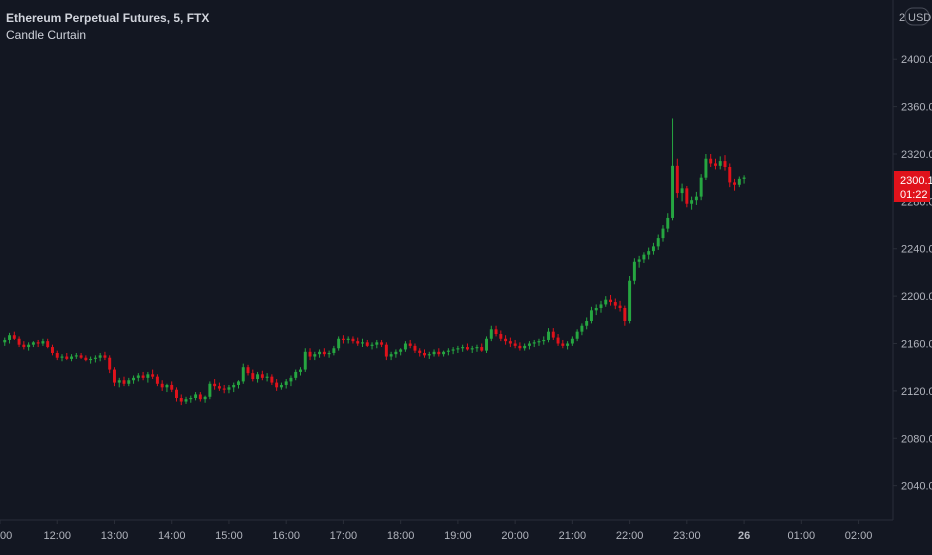 The image size is (932, 555). What do you see at coordinates (344, 536) in the screenshot?
I see `time-tick-label: 17:00` at bounding box center [344, 536].